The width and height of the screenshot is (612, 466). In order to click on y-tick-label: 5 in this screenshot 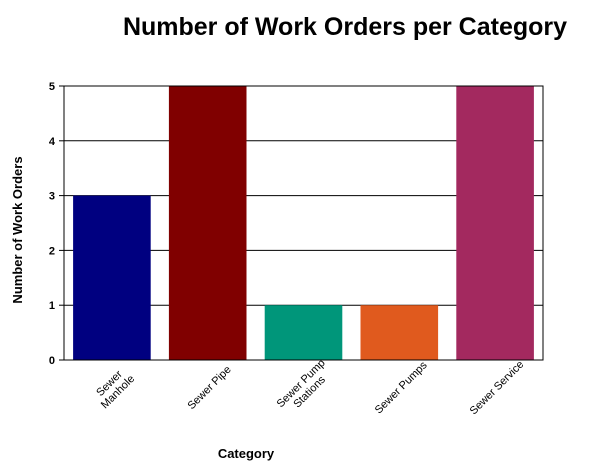, I will do `click(52, 87)`.